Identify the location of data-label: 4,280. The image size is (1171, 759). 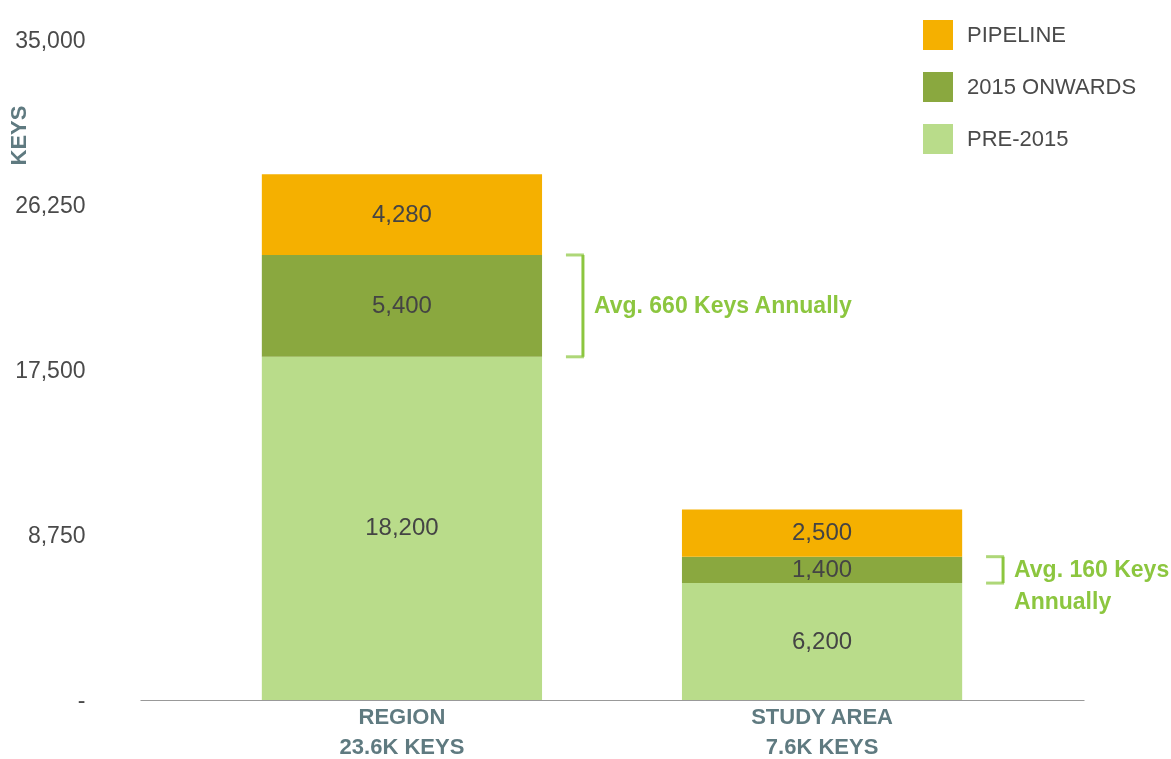
(401, 213).